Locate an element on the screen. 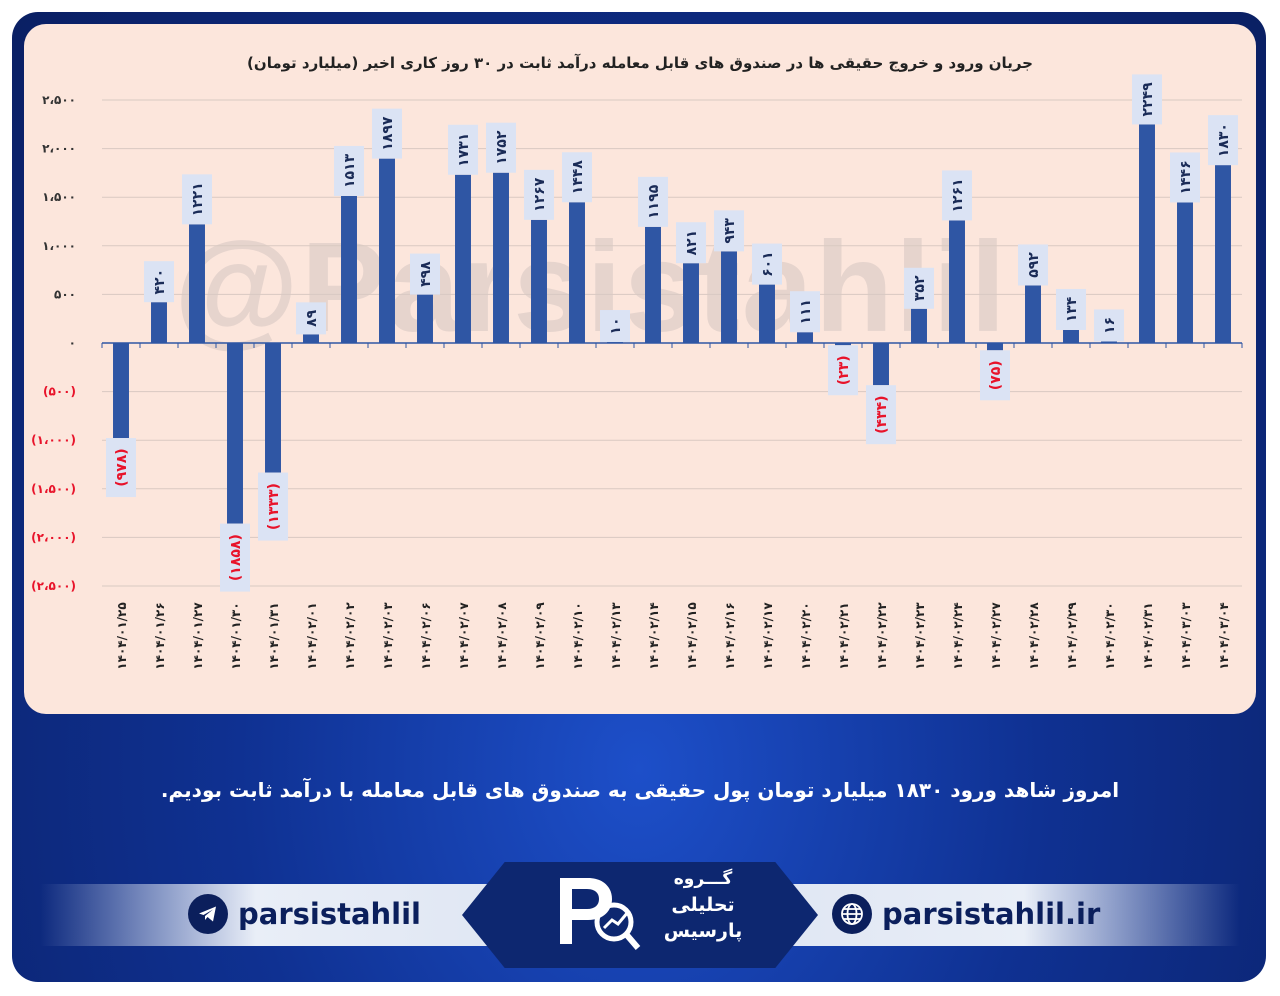 This screenshot has height=996, width=1280. y-tick-label: (۱،۰۰۰) is located at coordinates (53, 440).